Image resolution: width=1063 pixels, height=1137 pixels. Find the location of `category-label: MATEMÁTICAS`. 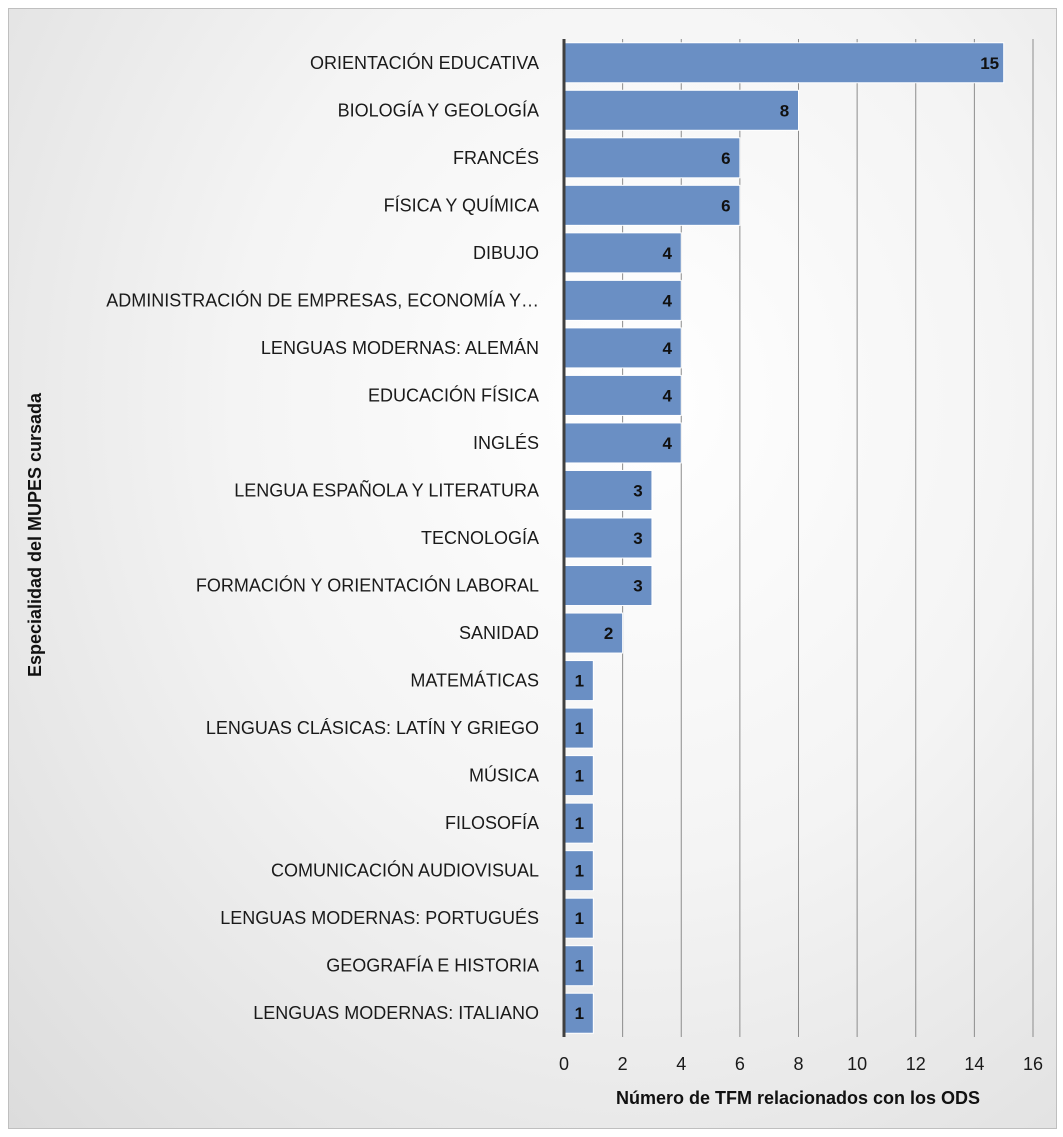

category-label: MATEMÁTICAS is located at coordinates (474, 681).